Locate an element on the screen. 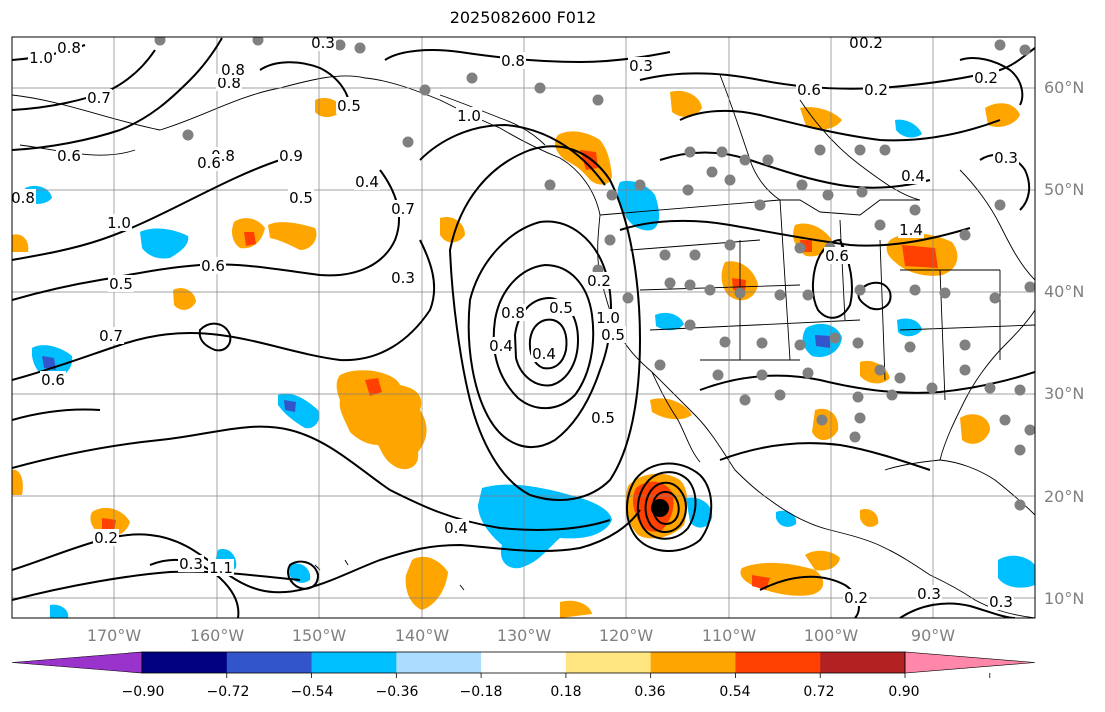  colorbar-tick: 0.36 is located at coordinates (650, 692).